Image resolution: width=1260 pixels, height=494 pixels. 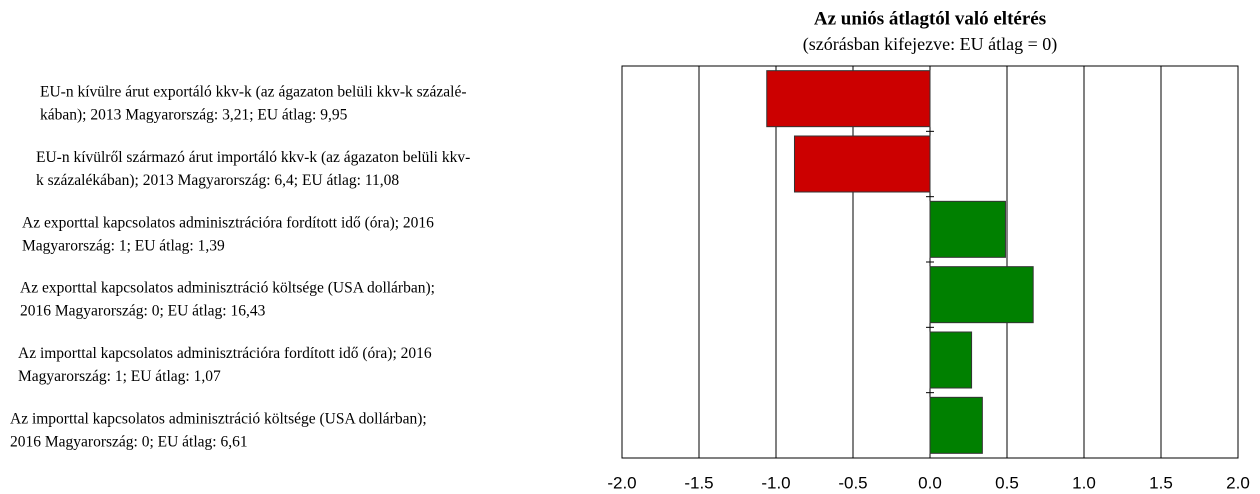 I want to click on category-label-line: 2016 Magyarország: 0; EU átlag: 16,43, so click(x=143, y=310).